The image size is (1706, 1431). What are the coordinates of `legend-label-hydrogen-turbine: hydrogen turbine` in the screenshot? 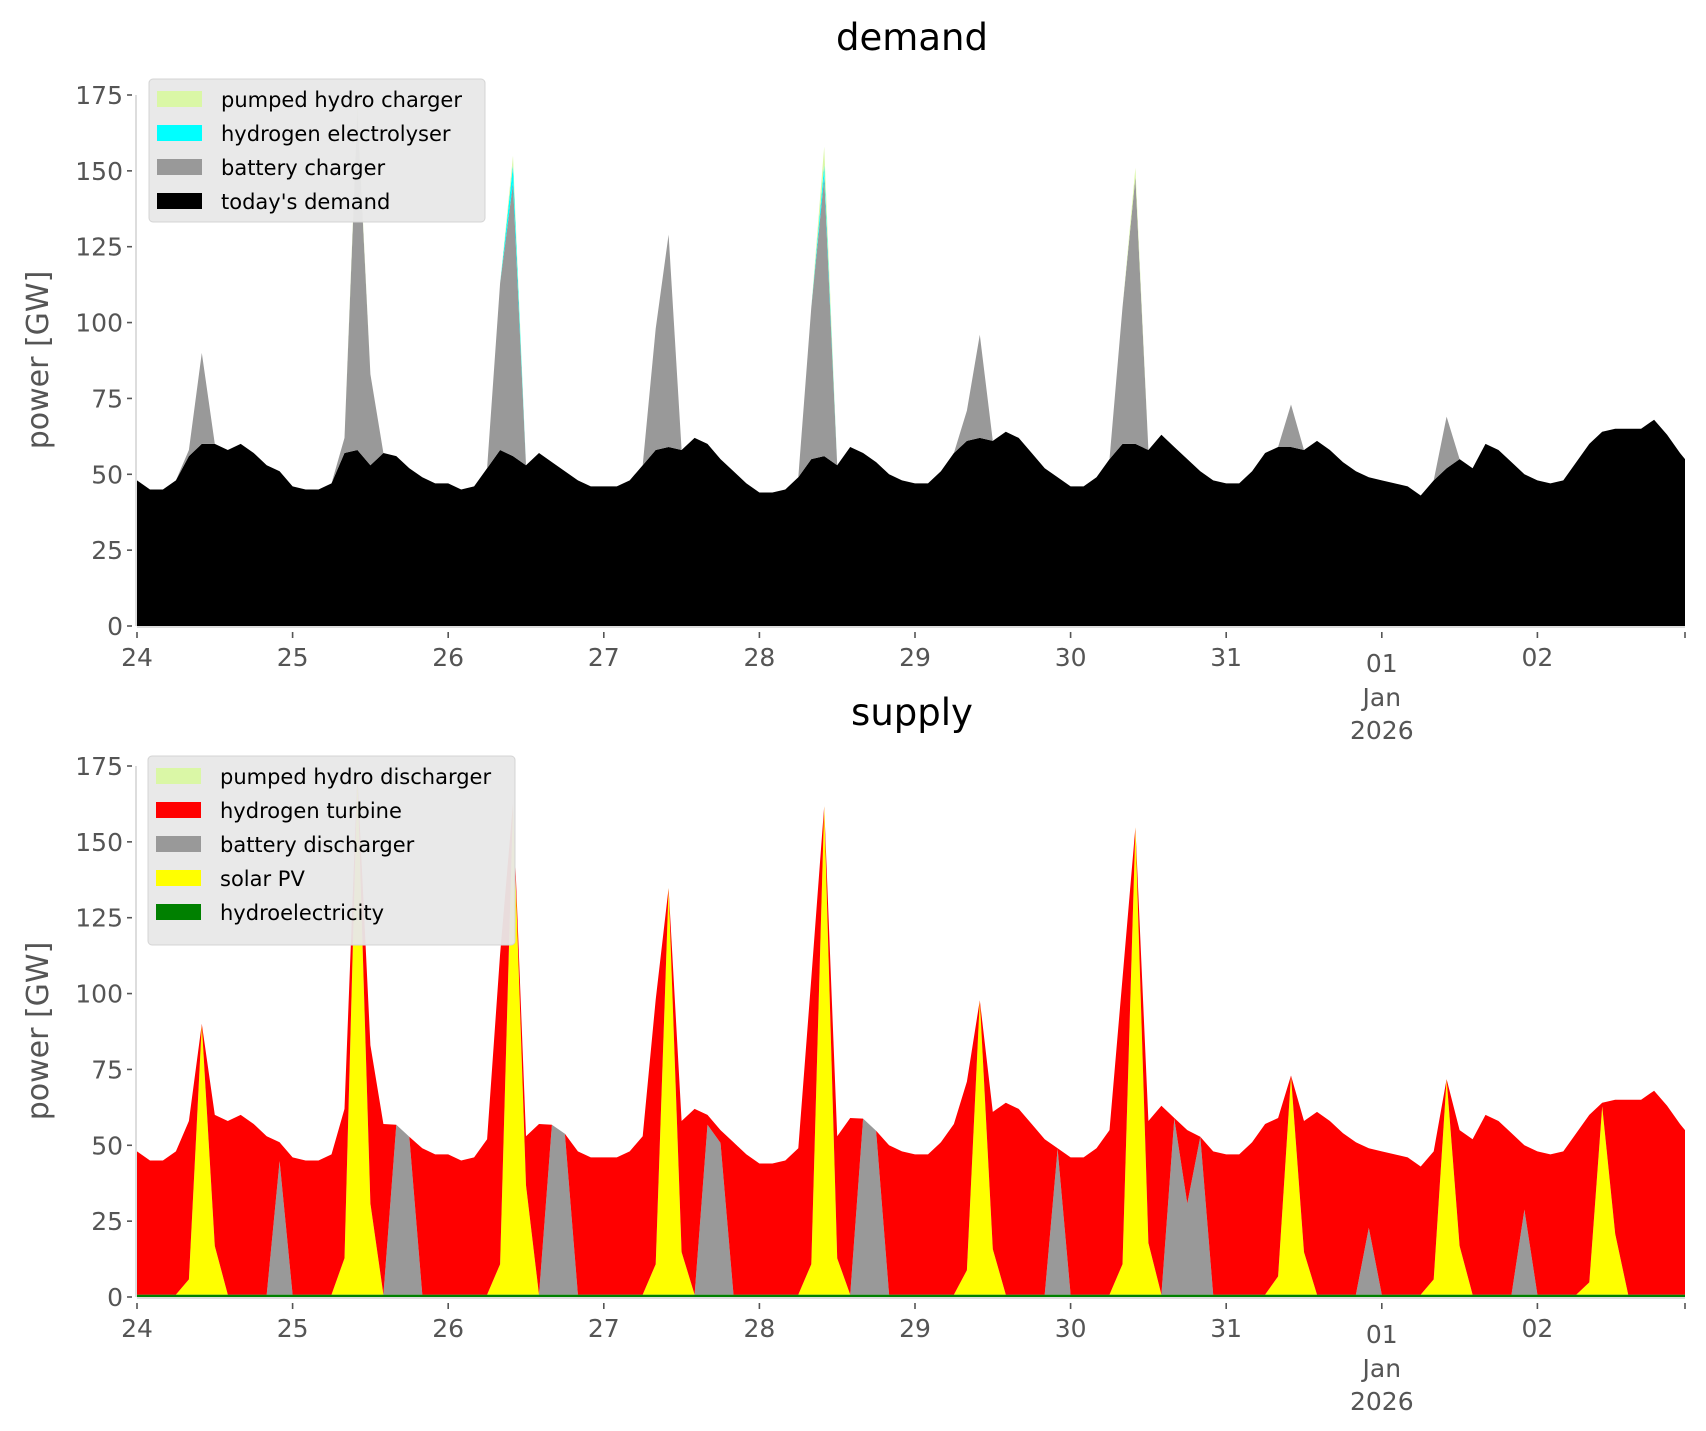 It's located at (311, 811).